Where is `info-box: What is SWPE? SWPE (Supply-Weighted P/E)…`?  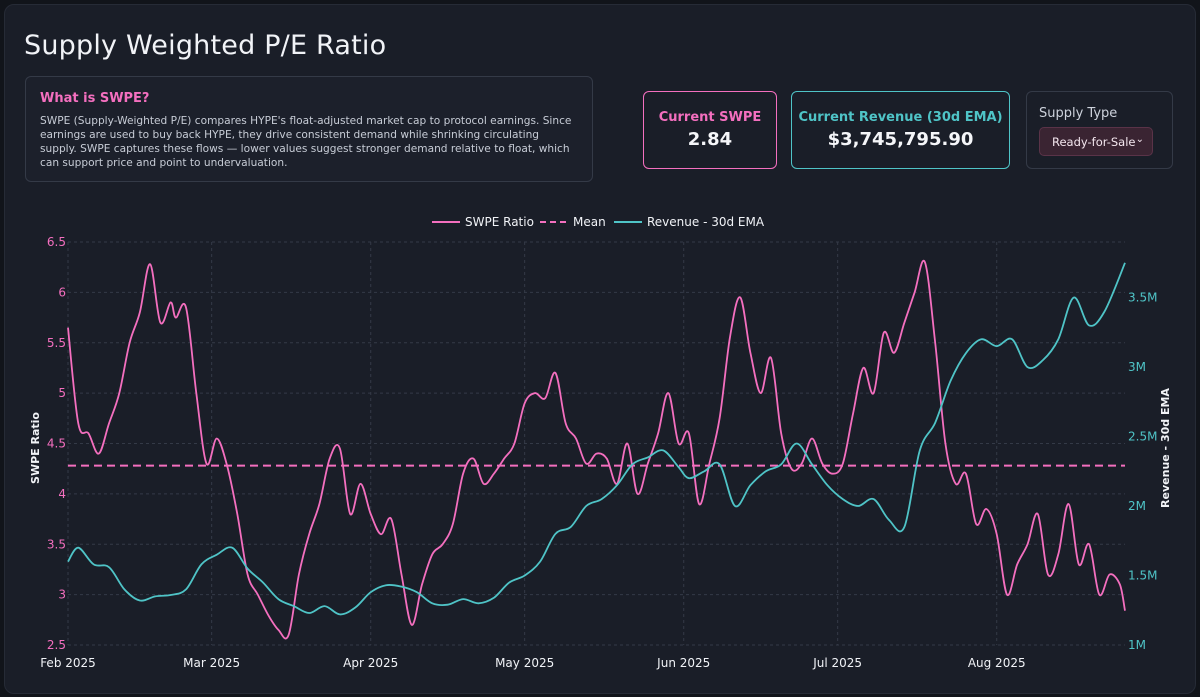 info-box: What is SWPE? SWPE (Supply-Weighted P/E)… is located at coordinates (309, 129).